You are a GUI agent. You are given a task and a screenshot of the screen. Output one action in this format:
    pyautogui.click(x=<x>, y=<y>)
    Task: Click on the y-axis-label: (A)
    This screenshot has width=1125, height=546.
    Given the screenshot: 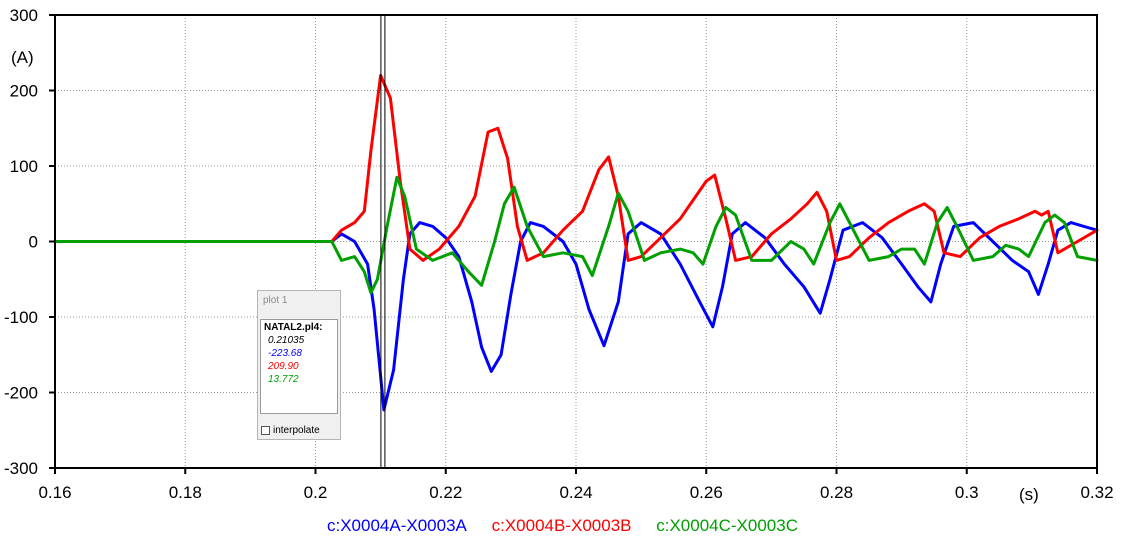 What is the action you would take?
    pyautogui.click(x=22, y=57)
    